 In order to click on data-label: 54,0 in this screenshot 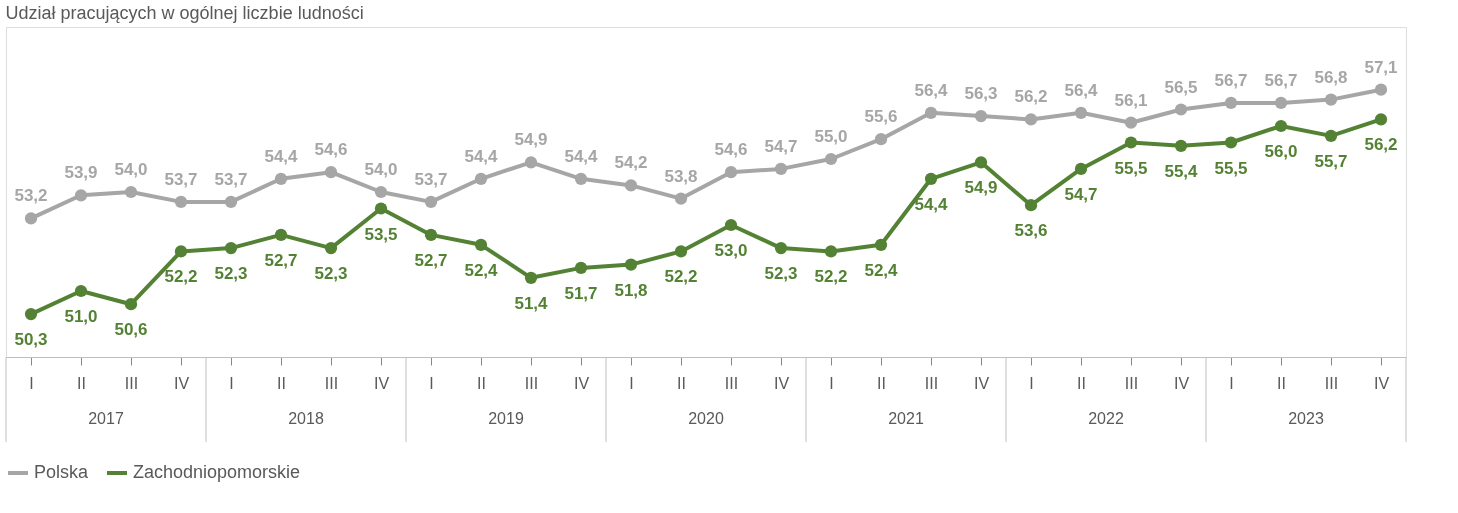, I will do `click(381, 169)`.